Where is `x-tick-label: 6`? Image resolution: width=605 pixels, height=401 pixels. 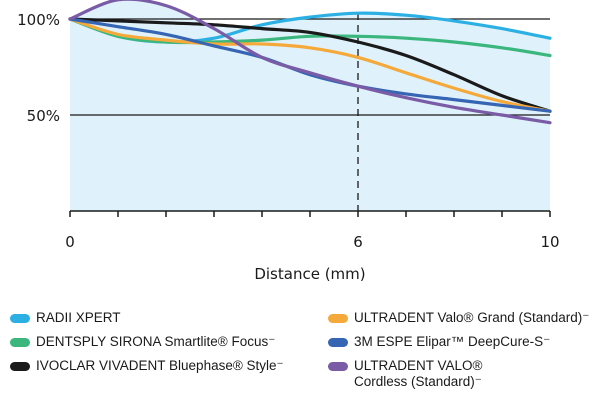
x-tick-label: 6 is located at coordinates (358, 242).